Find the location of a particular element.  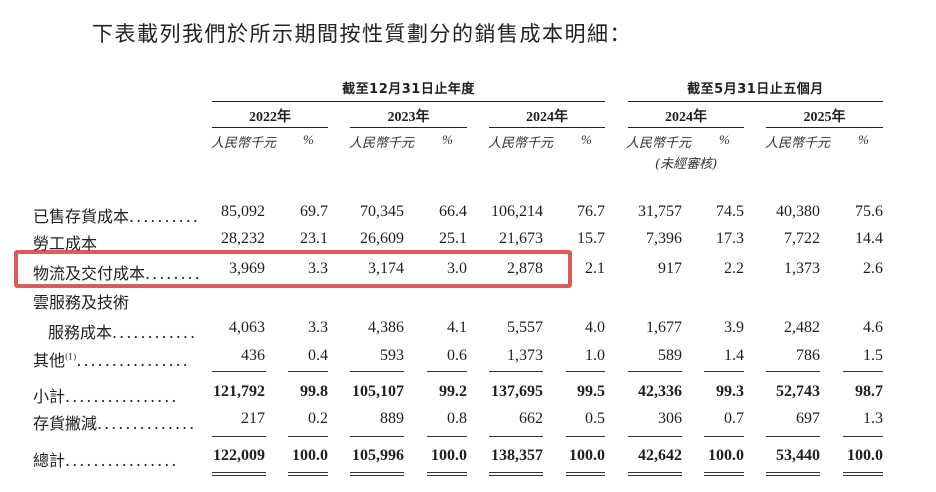

year-header-2025-5m: 2025年 is located at coordinates (824, 117).